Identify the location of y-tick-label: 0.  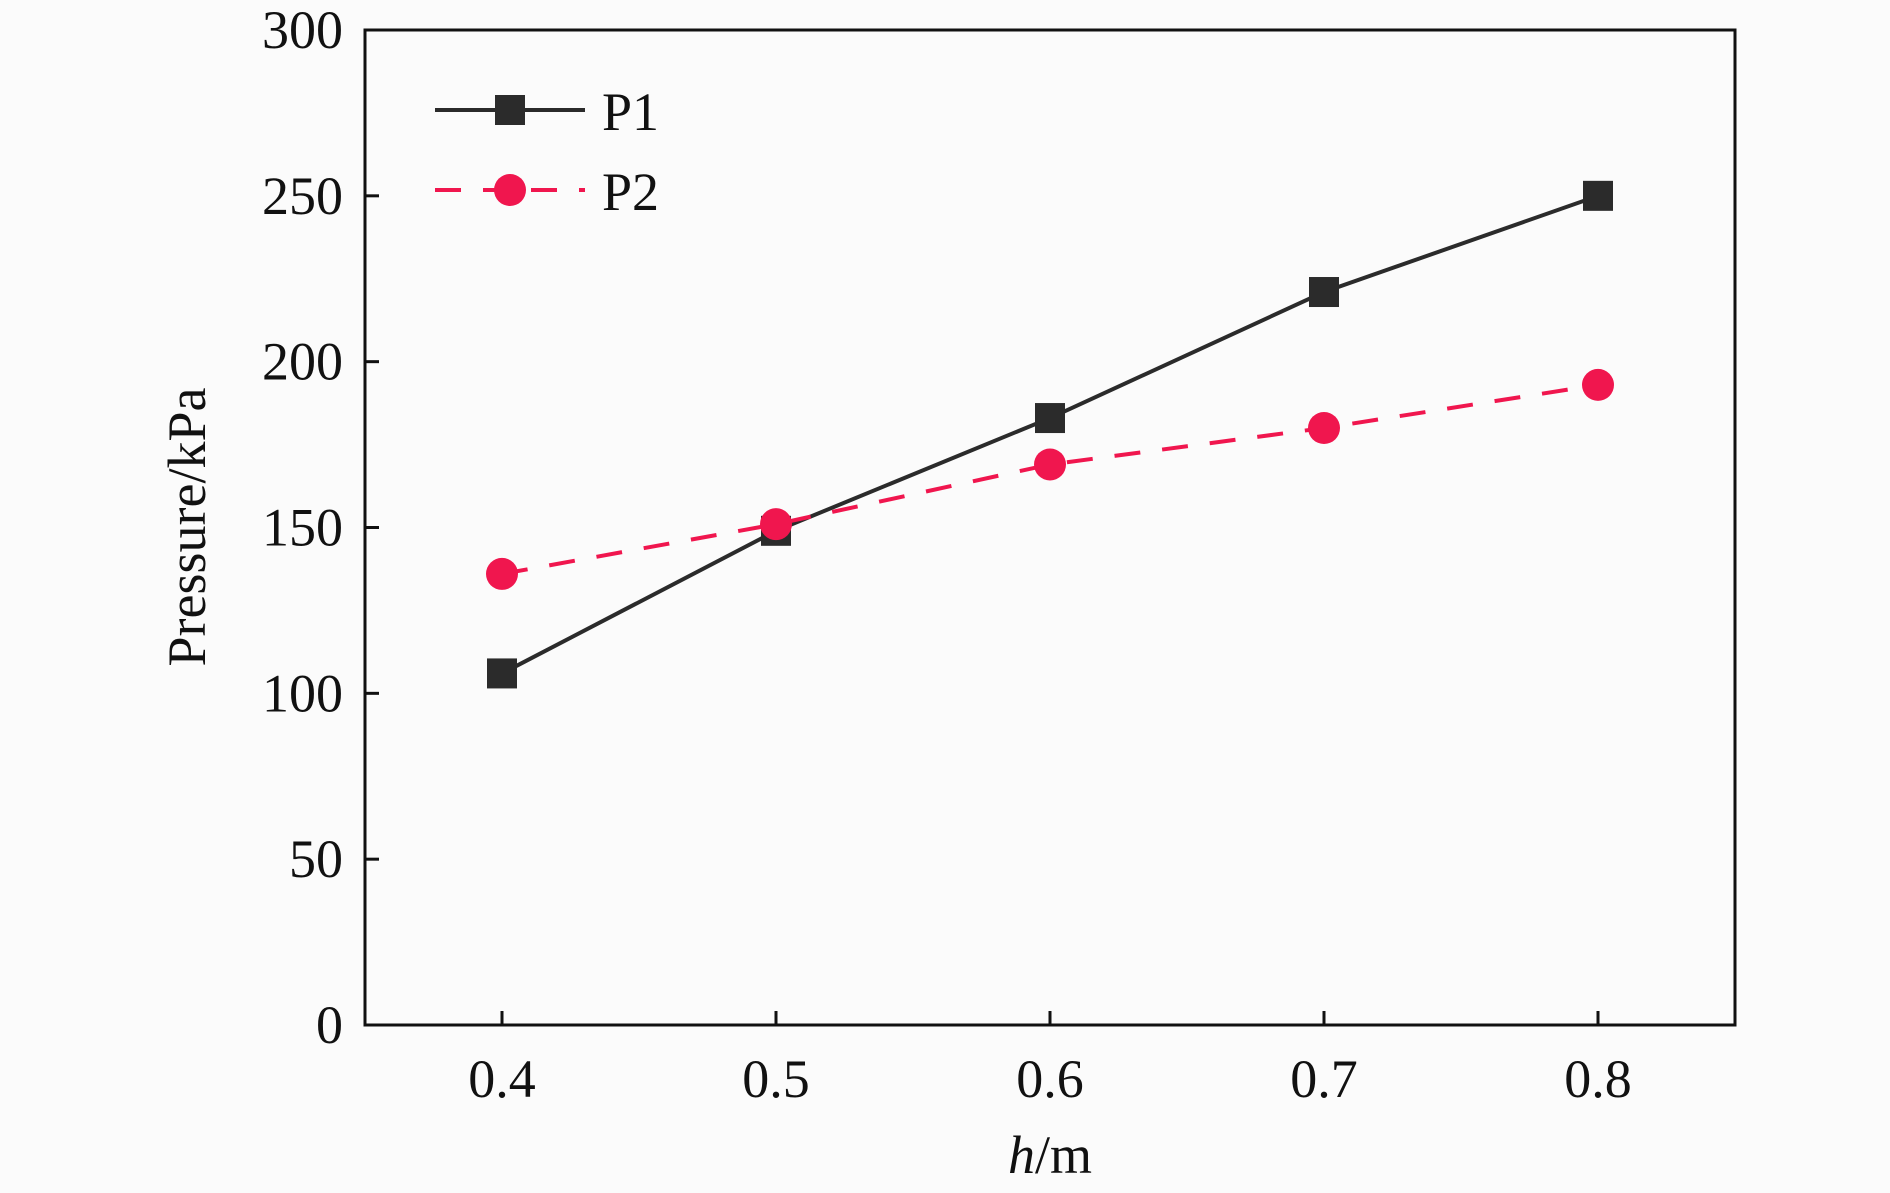
(329, 1025).